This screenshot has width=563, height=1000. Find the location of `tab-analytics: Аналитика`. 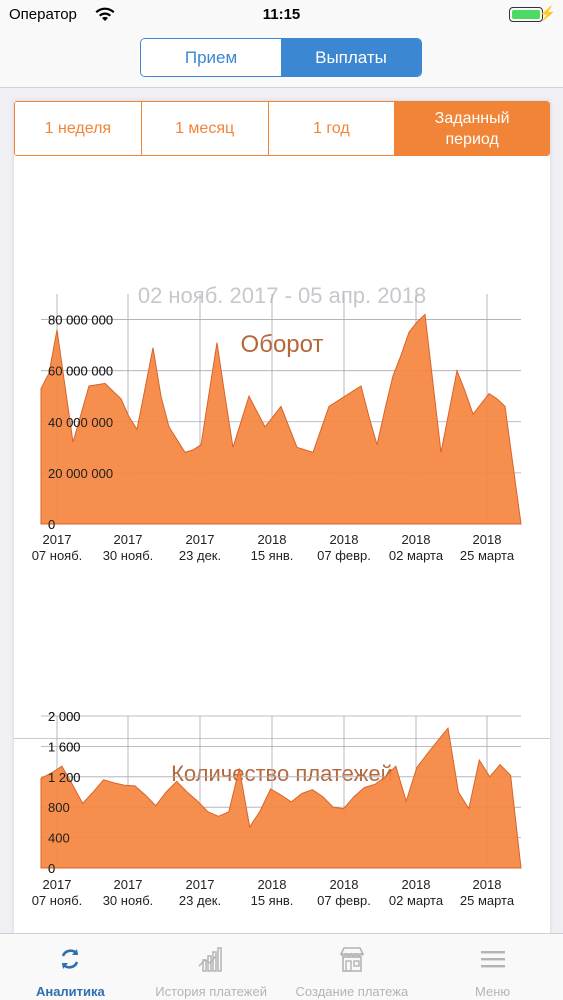

tab-analytics: Аналитика is located at coordinates (70, 967).